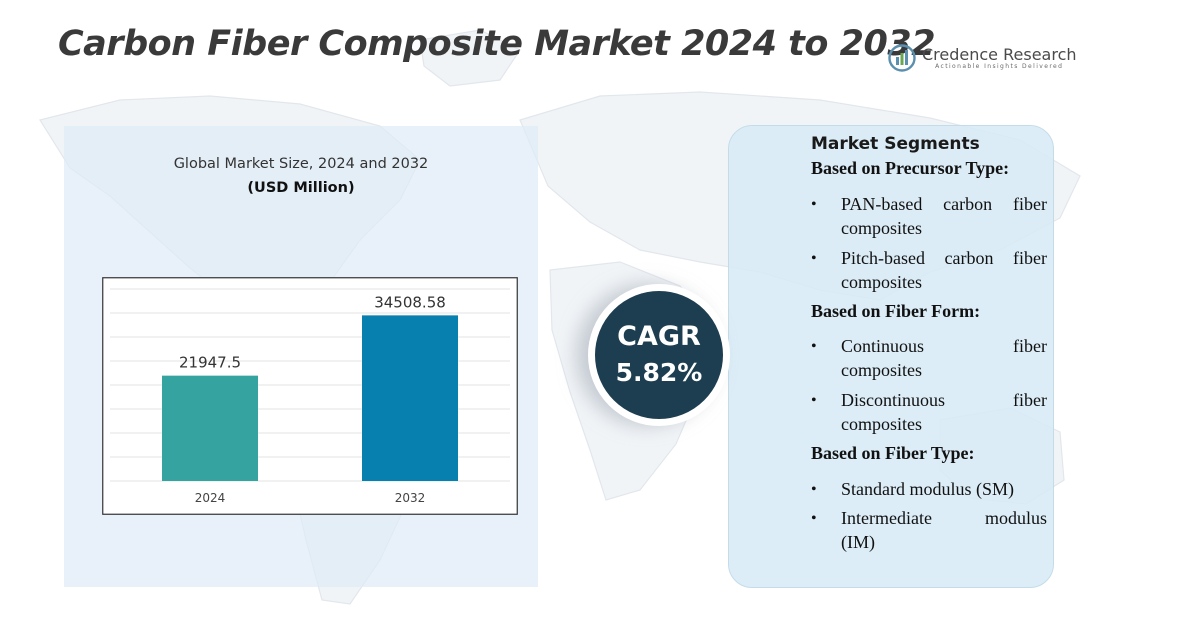 The height and width of the screenshot is (618, 1201). I want to click on cagr-label: CAGR, so click(659, 336).